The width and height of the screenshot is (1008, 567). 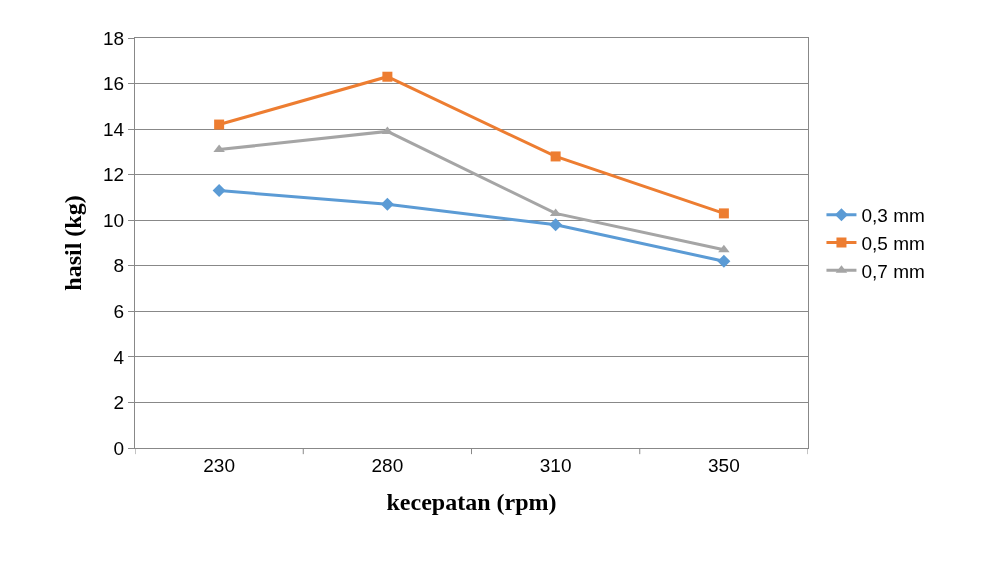 I want to click on x-tick-label: 230, so click(x=219, y=465).